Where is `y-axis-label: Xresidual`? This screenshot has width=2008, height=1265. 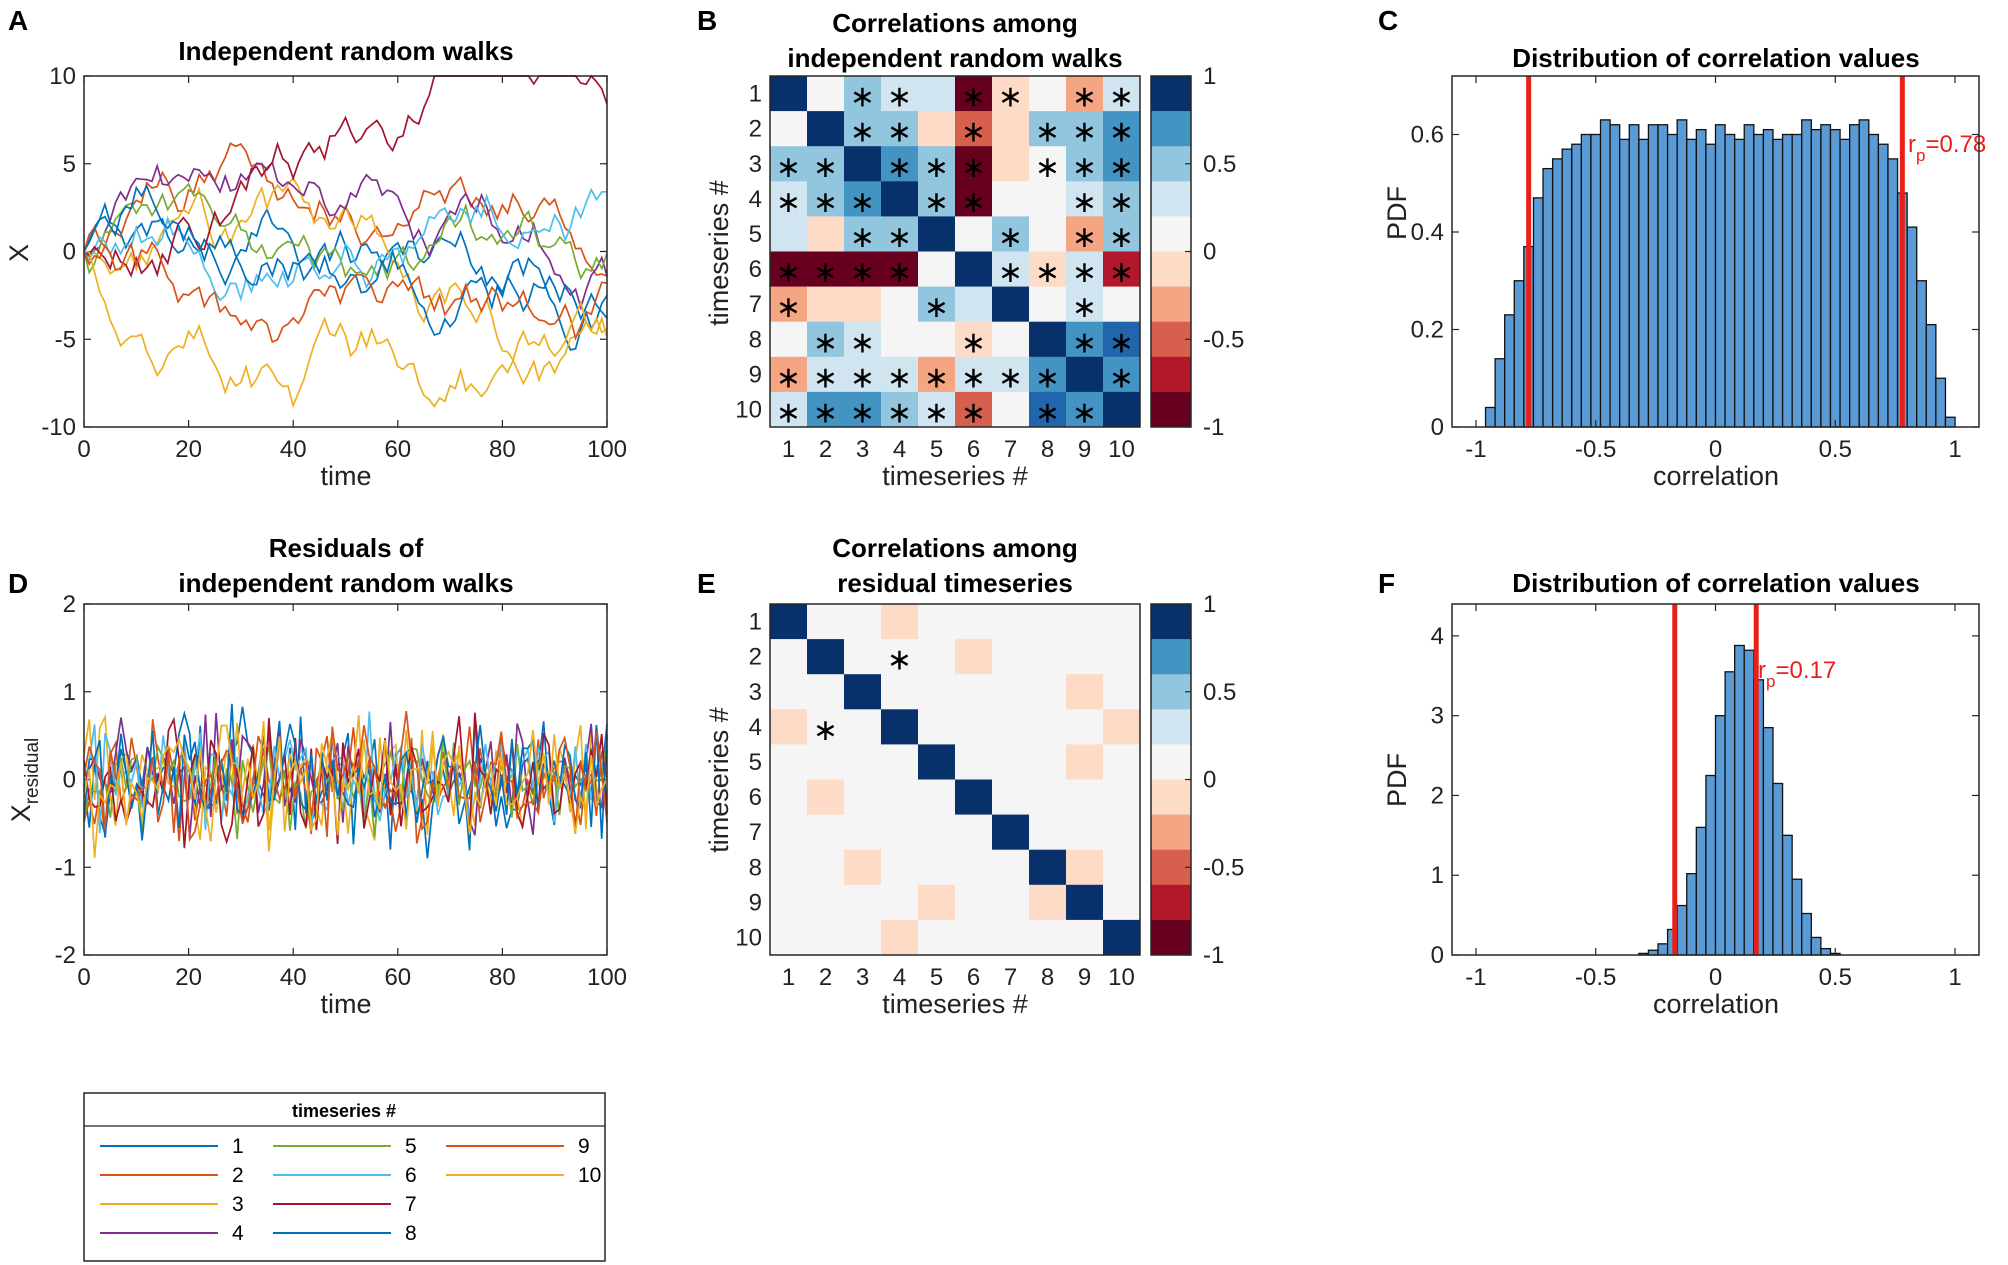 y-axis-label: Xresidual is located at coordinates (24, 780).